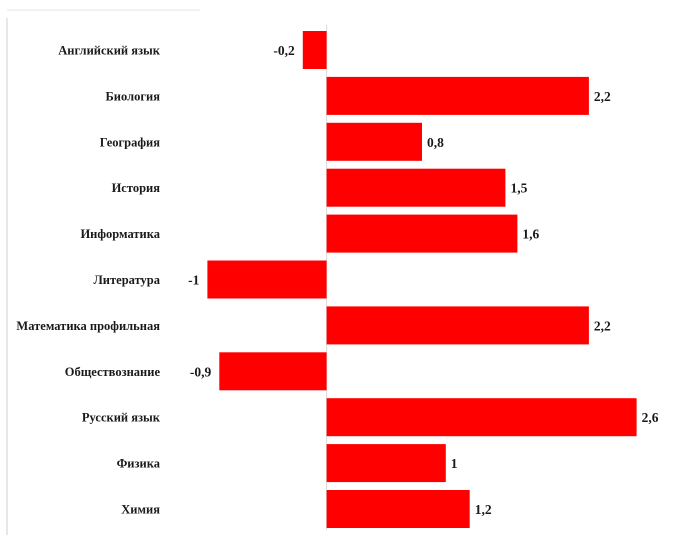 This screenshot has height=547, width=675. I want to click on value-label: 1,6, so click(530, 234).